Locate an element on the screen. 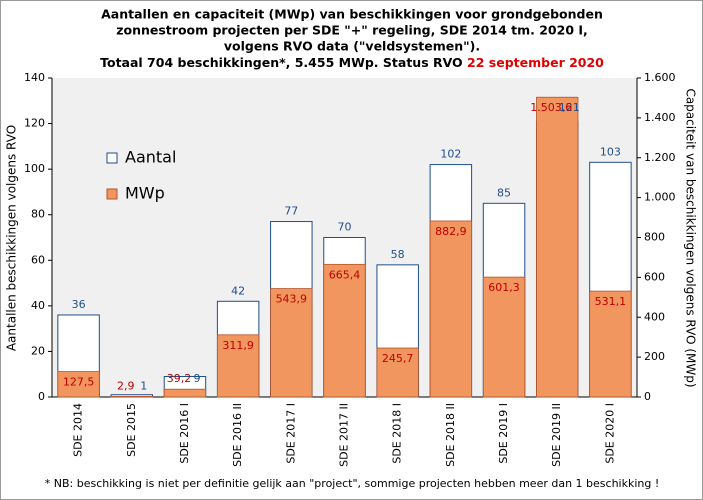  value-label-aantal: 42 is located at coordinates (238, 290).